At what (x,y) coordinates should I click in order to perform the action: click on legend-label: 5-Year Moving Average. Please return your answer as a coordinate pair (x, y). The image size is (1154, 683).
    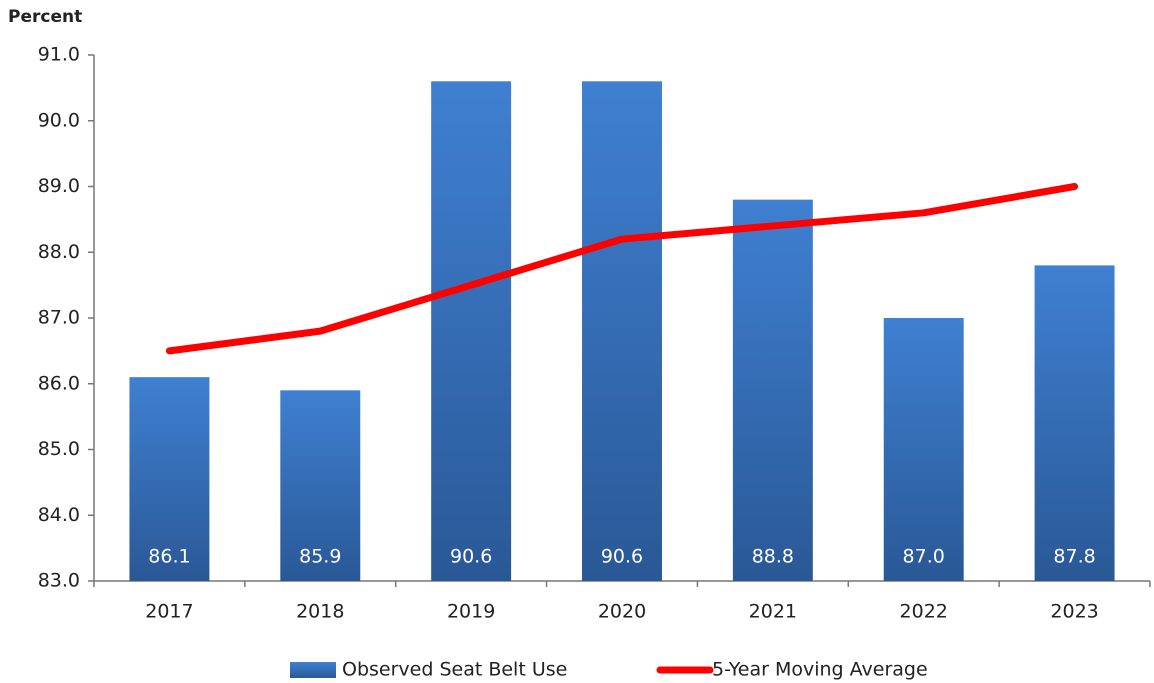
    Looking at the image, I should click on (820, 670).